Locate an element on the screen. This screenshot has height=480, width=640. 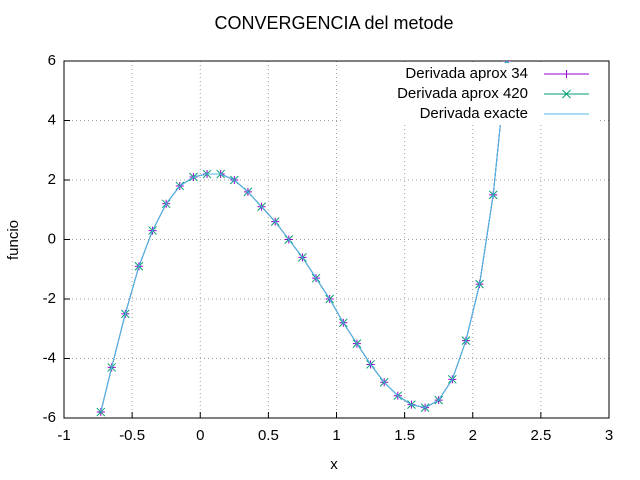
y-tick-label: 2 is located at coordinates (52, 179).